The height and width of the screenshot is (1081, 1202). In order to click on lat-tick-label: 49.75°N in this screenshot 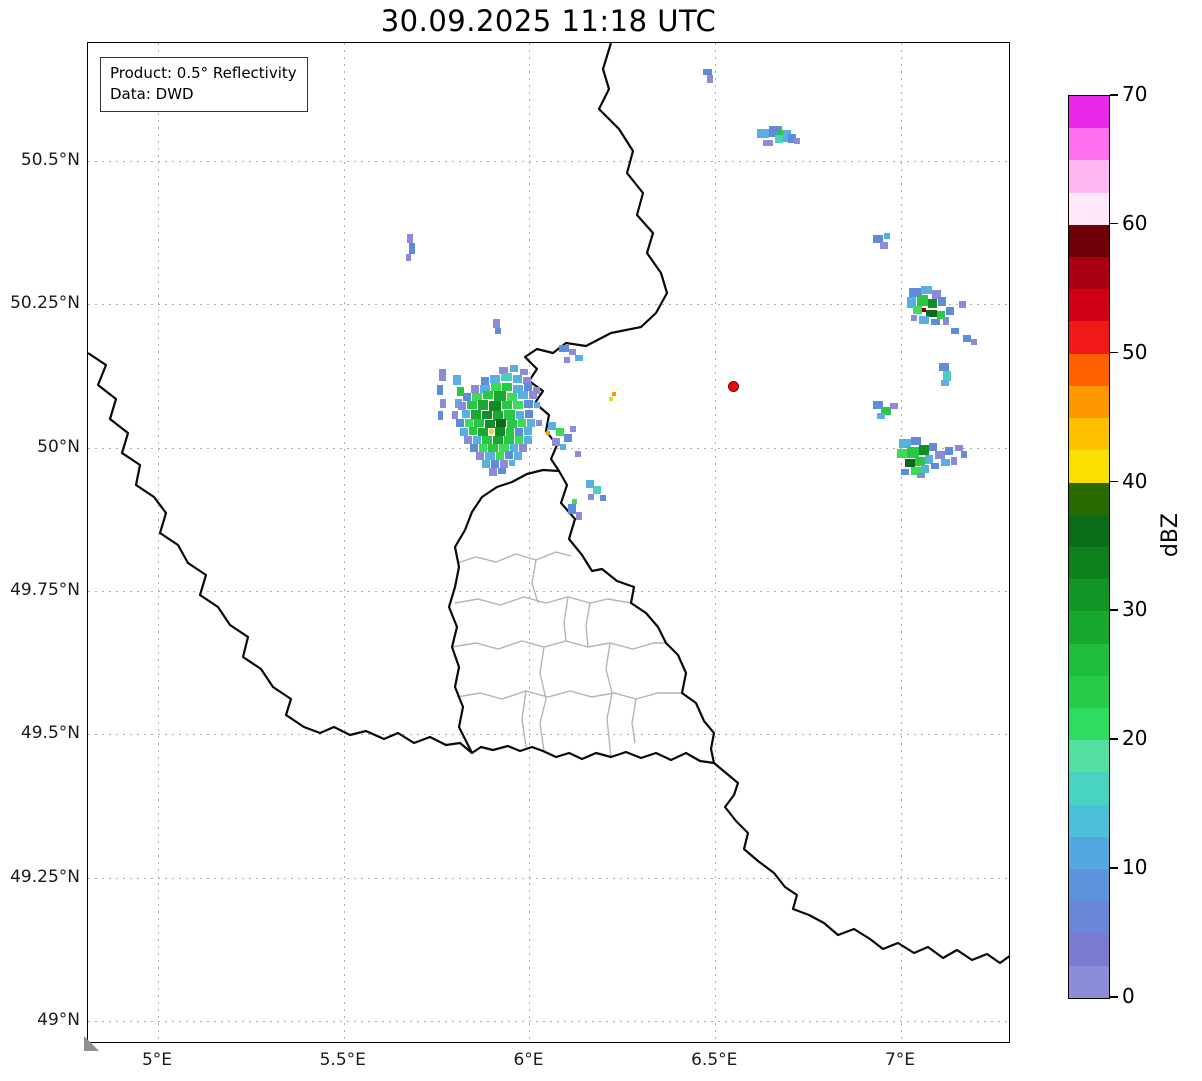, I will do `click(45, 590)`.